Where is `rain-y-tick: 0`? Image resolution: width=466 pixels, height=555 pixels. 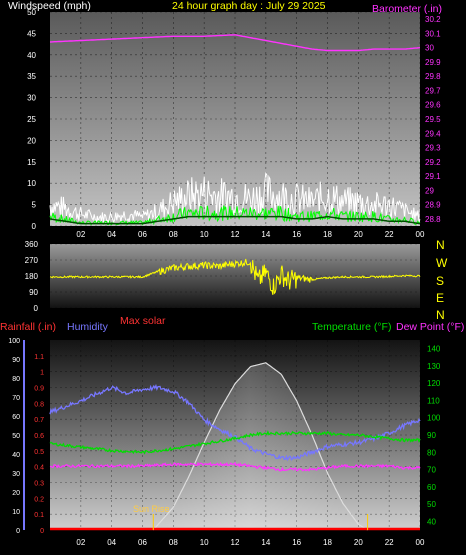
rain-y-tick: 0 is located at coordinates (42, 531).